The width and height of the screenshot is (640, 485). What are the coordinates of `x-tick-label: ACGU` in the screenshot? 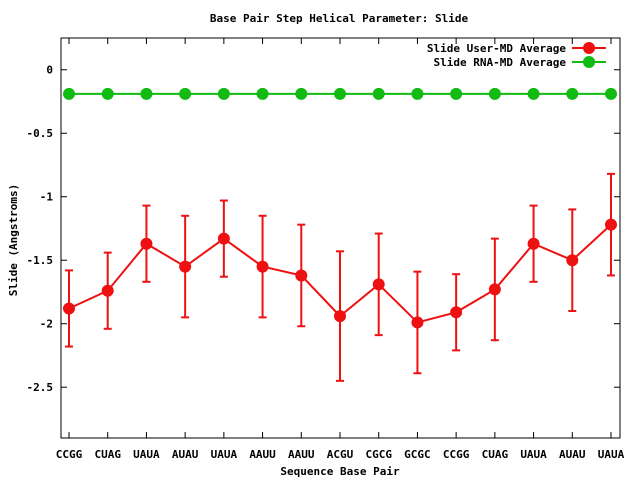 It's located at (340, 454).